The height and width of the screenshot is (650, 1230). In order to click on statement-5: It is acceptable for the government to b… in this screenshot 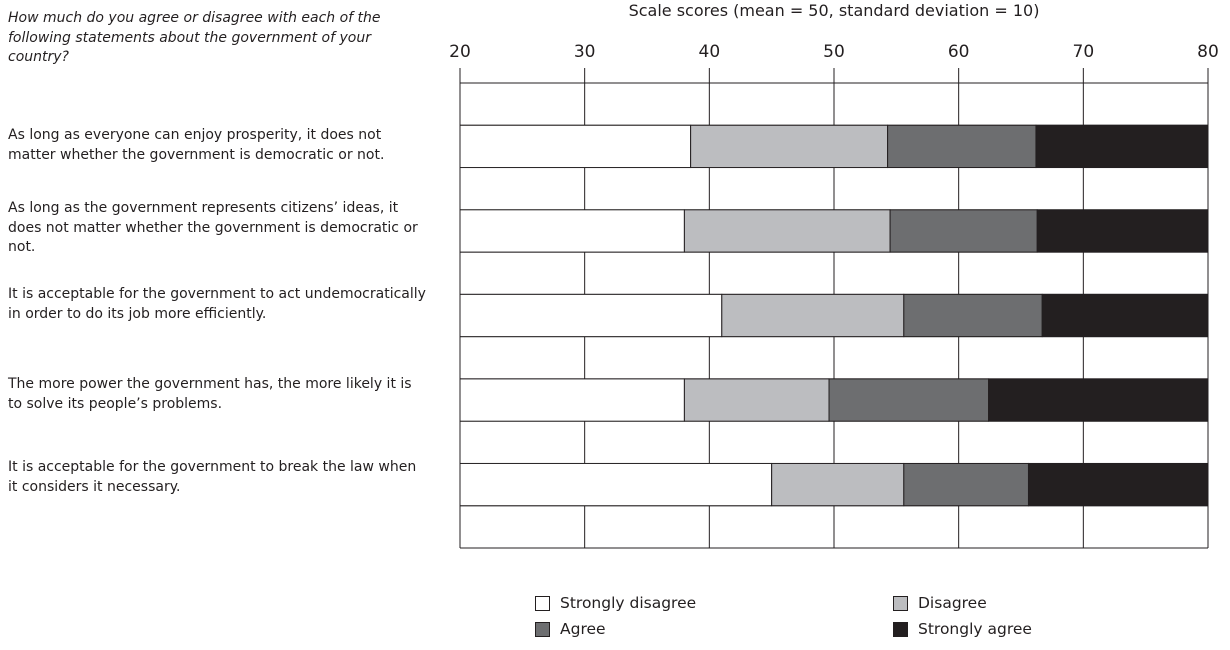, I will do `click(212, 477)`.